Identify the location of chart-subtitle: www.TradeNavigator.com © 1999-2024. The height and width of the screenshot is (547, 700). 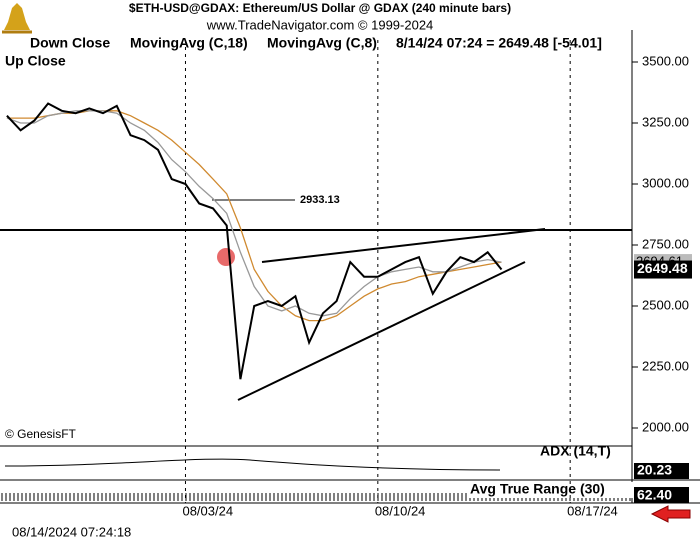
(320, 24).